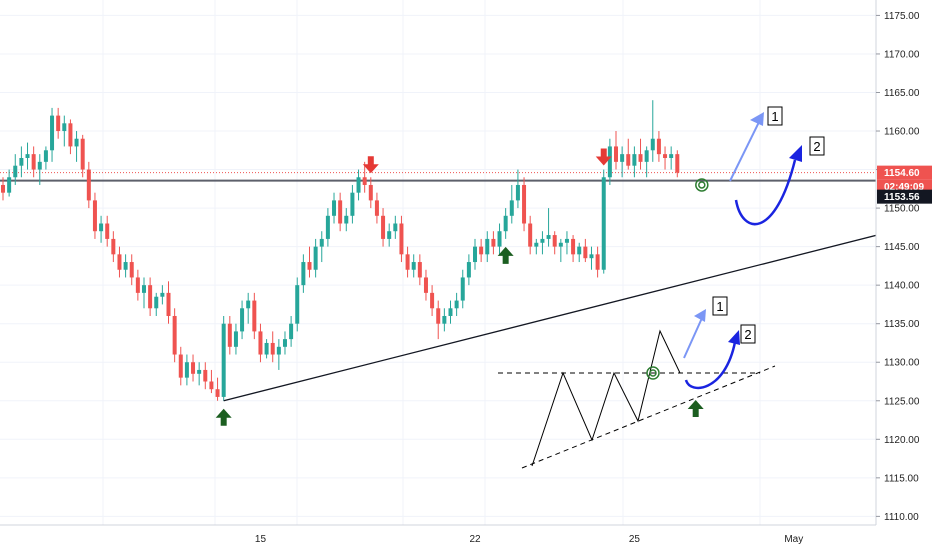  Describe the element at coordinates (466, 537) in the screenshot. I see `time-axis: 152225May61320` at that location.